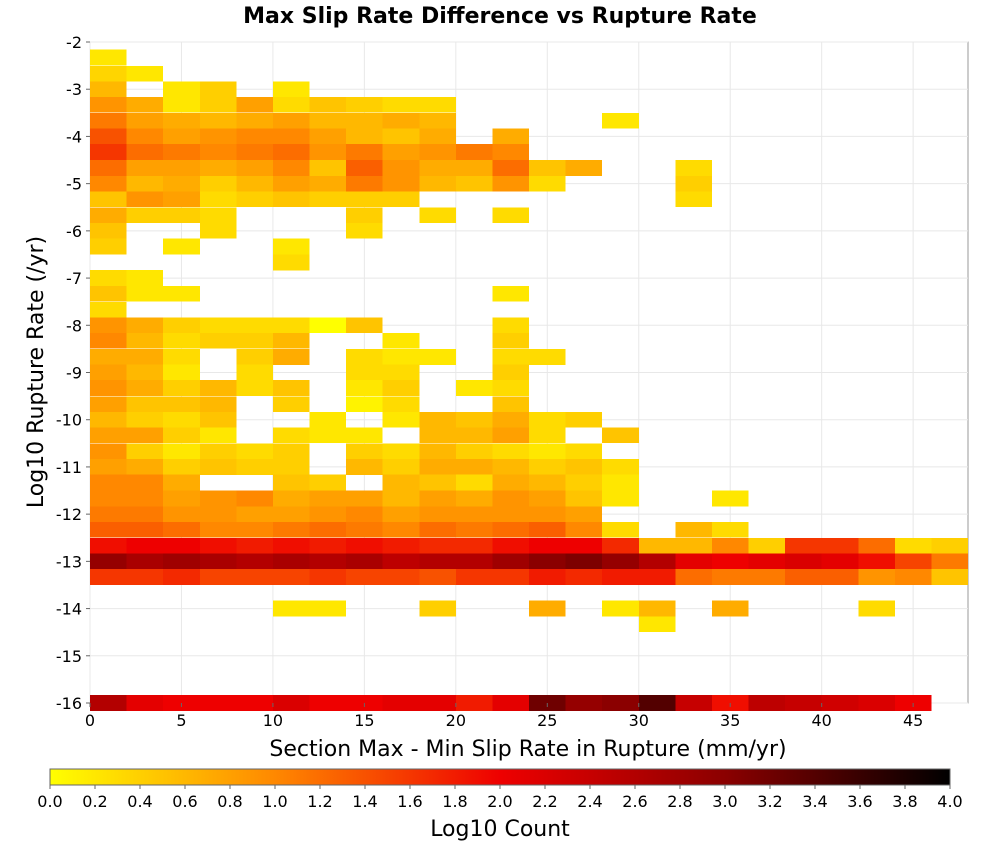 This screenshot has height=850, width=1000. I want to click on colorbar-tick-label: 1.0, so click(274, 801).